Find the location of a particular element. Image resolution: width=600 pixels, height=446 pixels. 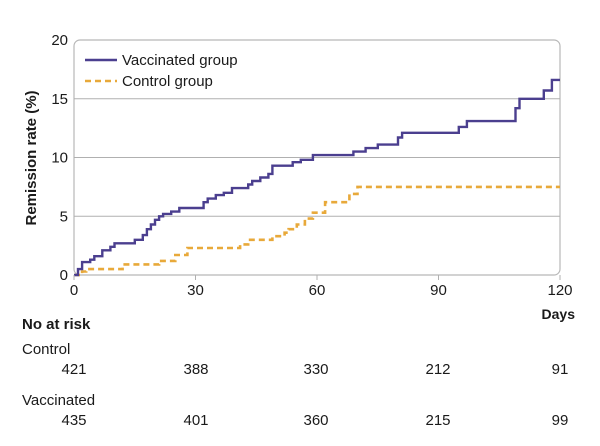

y-tick-label-10: 10 is located at coordinates (59, 158).